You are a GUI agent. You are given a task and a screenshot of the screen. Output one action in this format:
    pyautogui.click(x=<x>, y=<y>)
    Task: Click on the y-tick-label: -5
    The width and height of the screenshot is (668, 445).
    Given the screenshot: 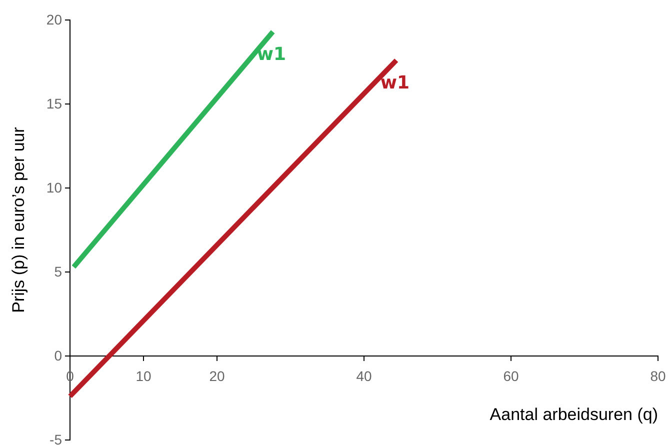 What is the action you would take?
    pyautogui.click(x=56, y=438)
    